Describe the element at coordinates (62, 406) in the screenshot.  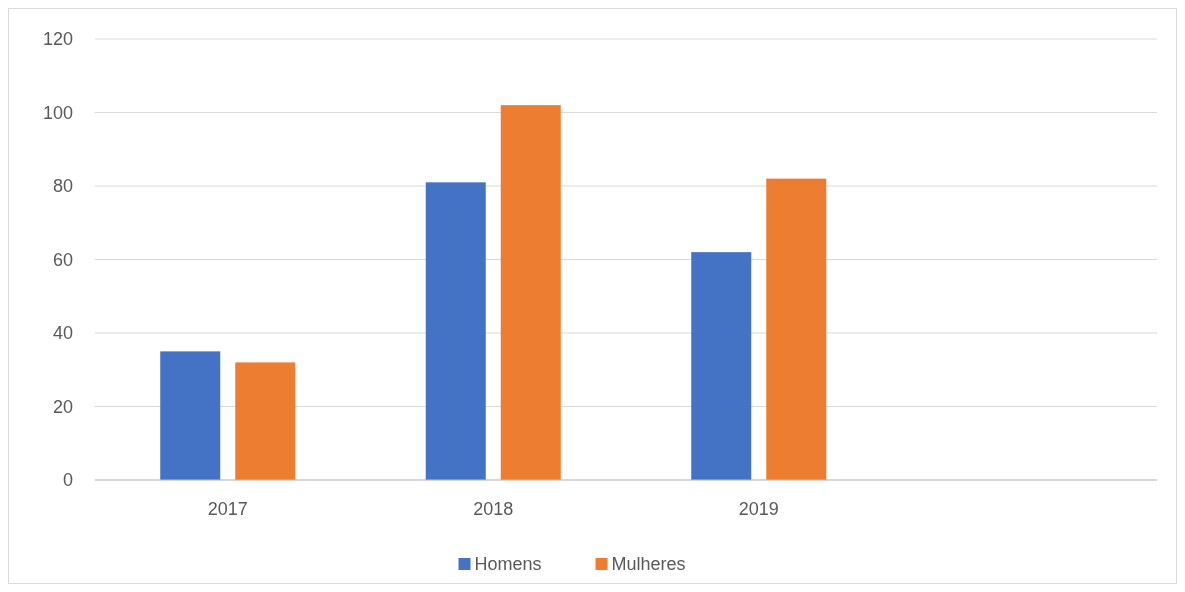
I see `y-tick-label: 20` at that location.